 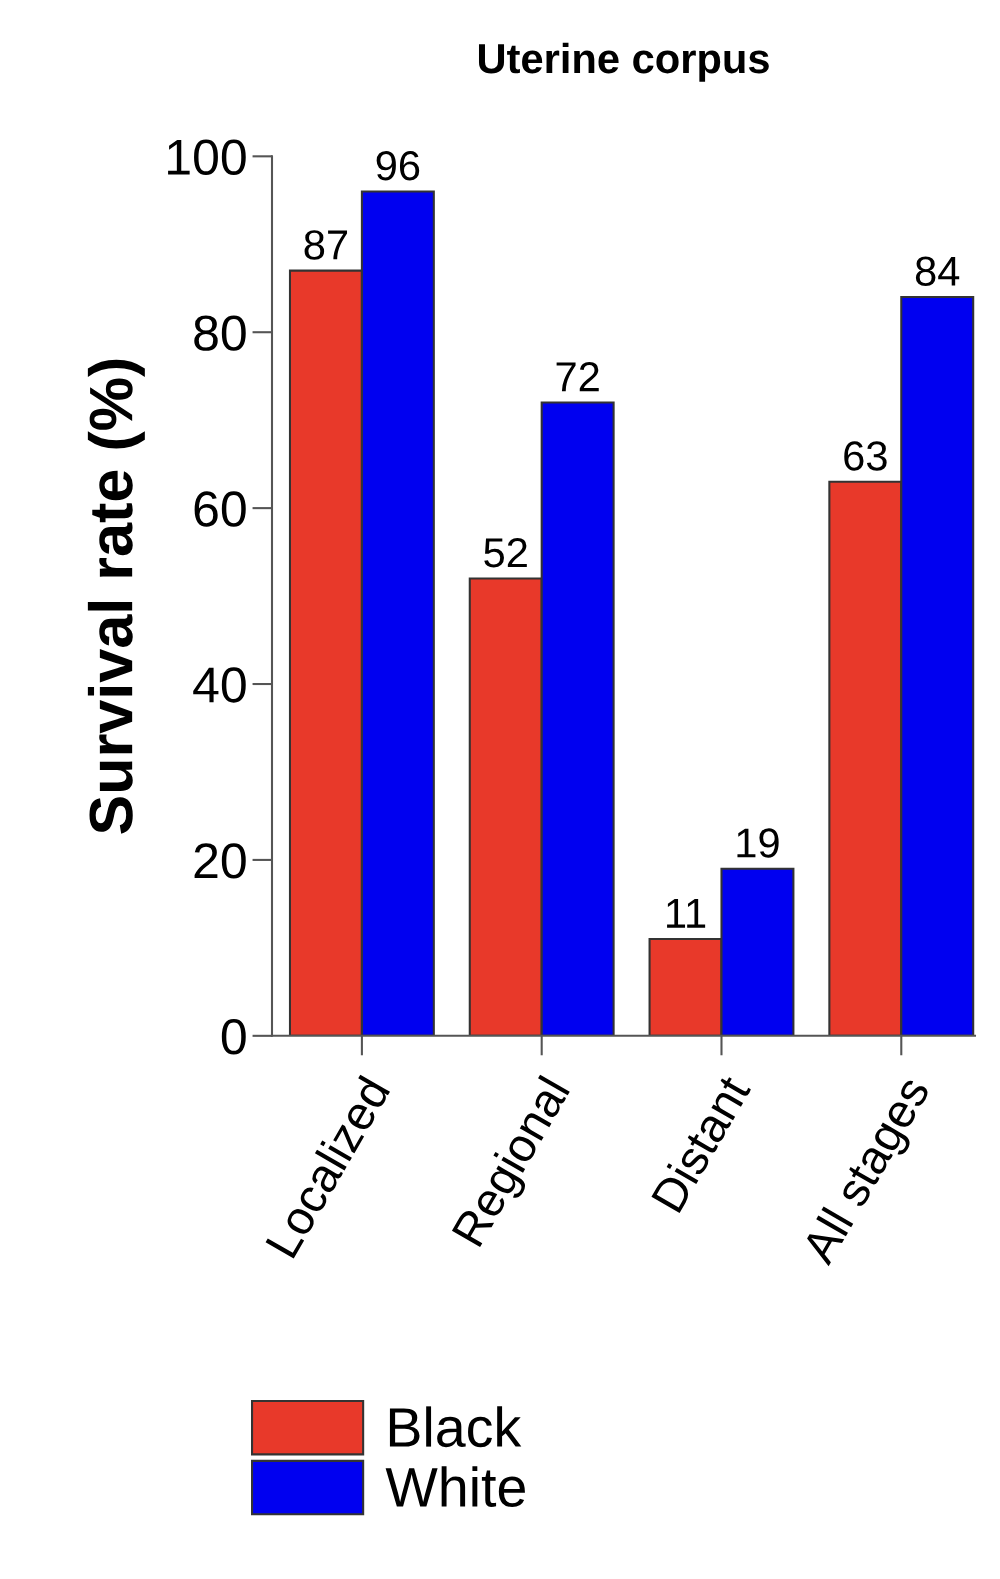 I want to click on data-label: 96, so click(x=398, y=165).